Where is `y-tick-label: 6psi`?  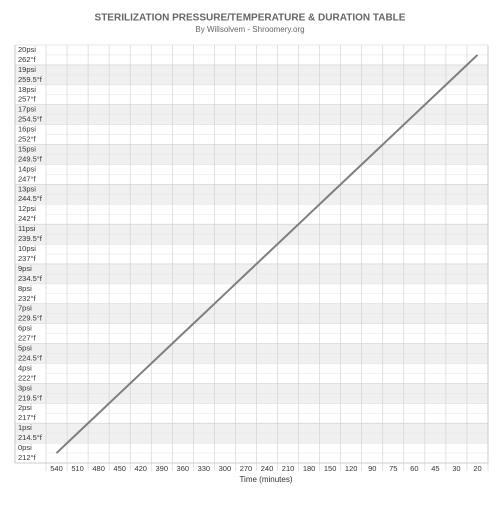
y-tick-label: 6psi is located at coordinates (25, 328).